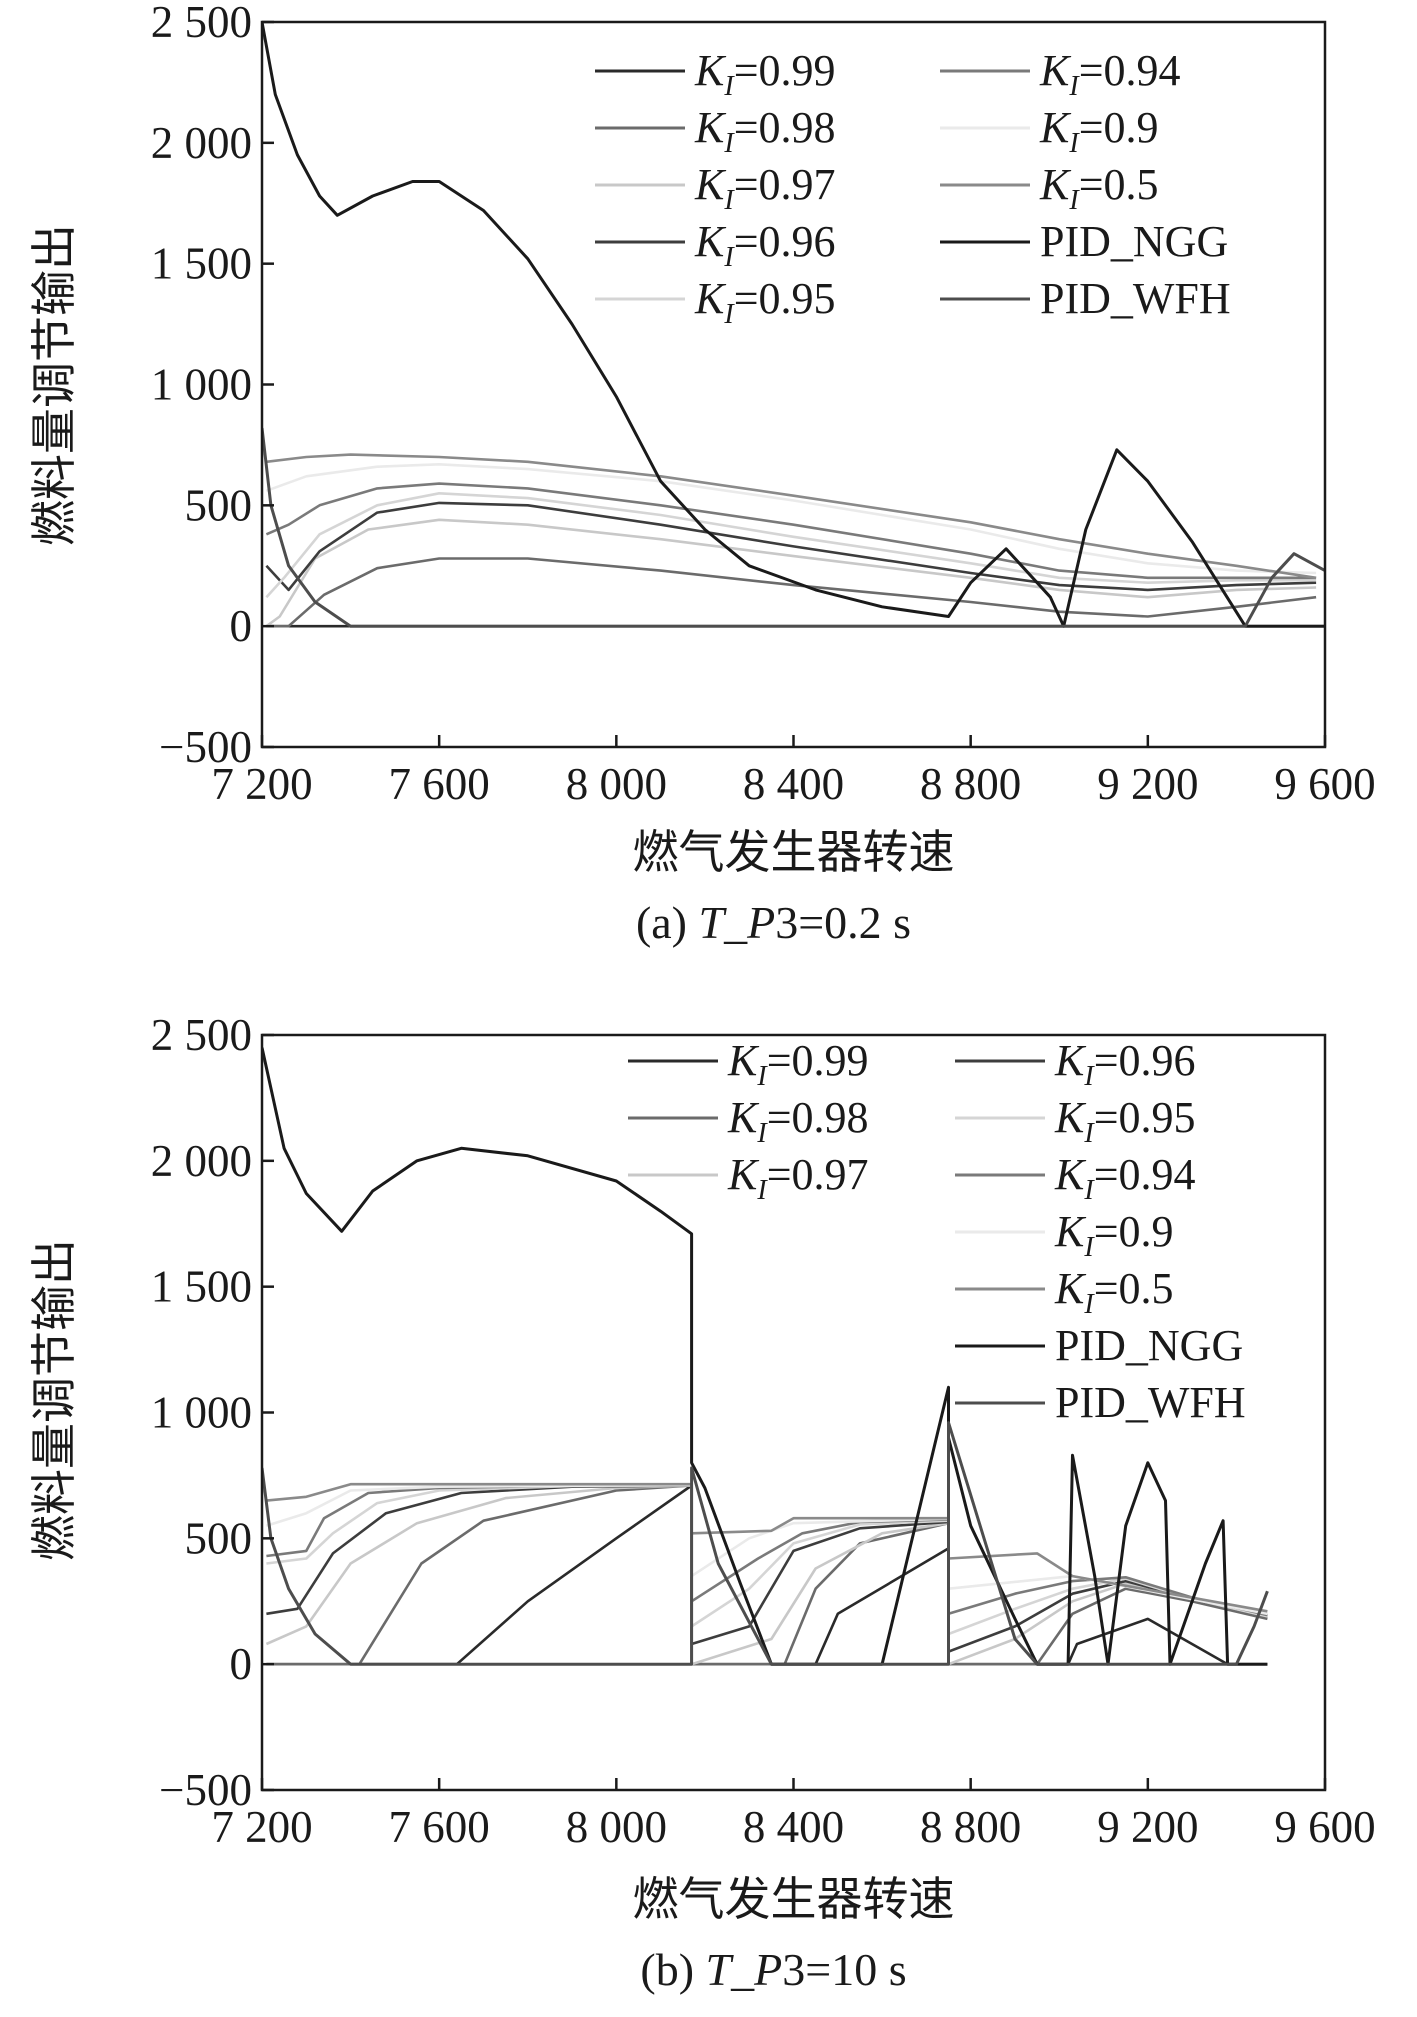  I want to click on legend-entry: KI=0.97, so click(765, 188).